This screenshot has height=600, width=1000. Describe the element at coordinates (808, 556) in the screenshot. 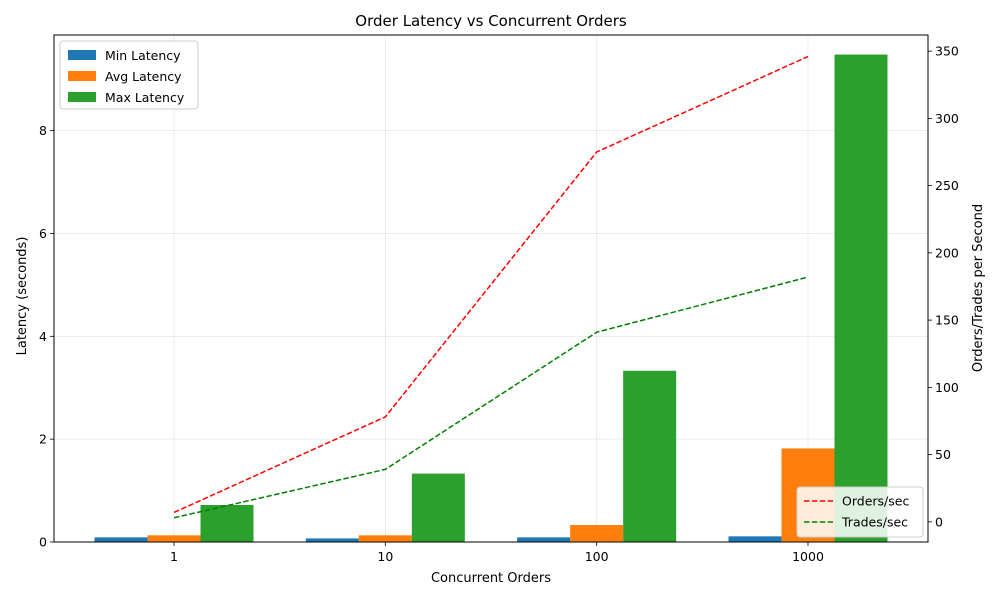

I see `x-tick-label: 1000` at that location.